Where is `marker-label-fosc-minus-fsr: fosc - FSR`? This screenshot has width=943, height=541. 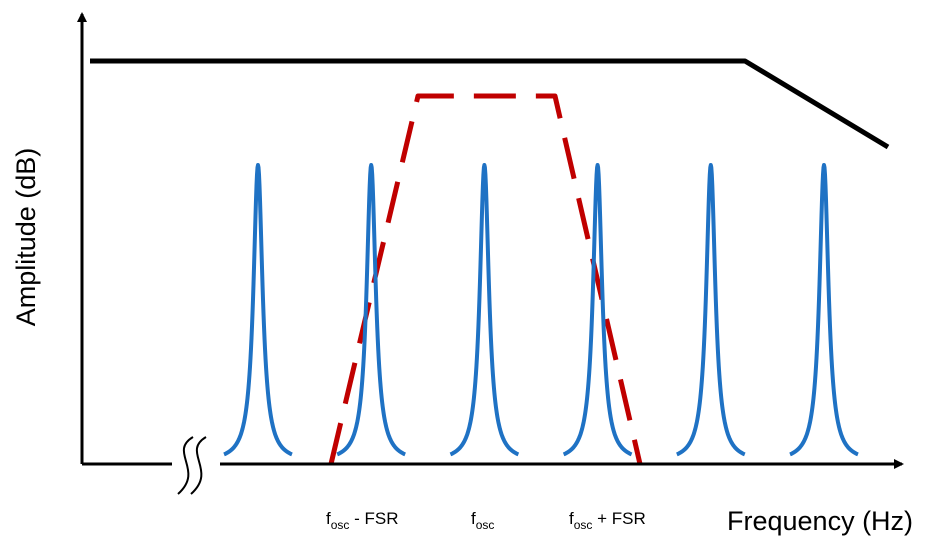
marker-label-fosc-minus-fsr: fosc - FSR is located at coordinates (362, 520).